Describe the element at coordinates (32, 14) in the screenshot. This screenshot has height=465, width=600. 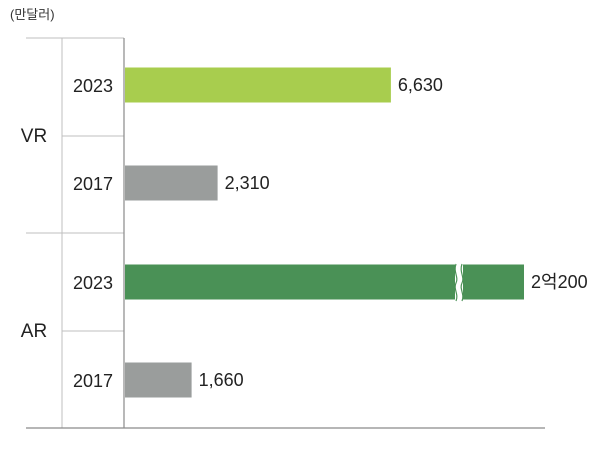
I see `unit-label: (만달러)` at that location.